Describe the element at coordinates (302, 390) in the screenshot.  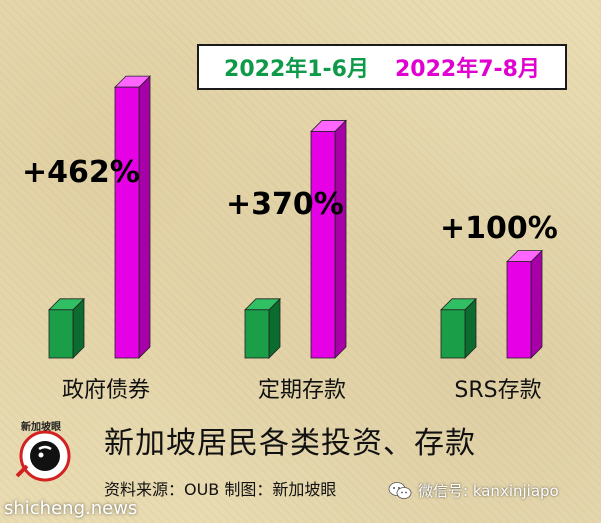
I see `category-label: 定期存款` at that location.